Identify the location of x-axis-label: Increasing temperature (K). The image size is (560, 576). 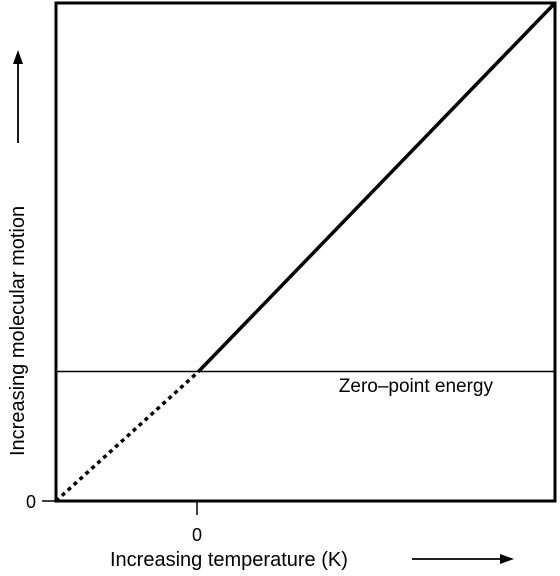
(229, 560).